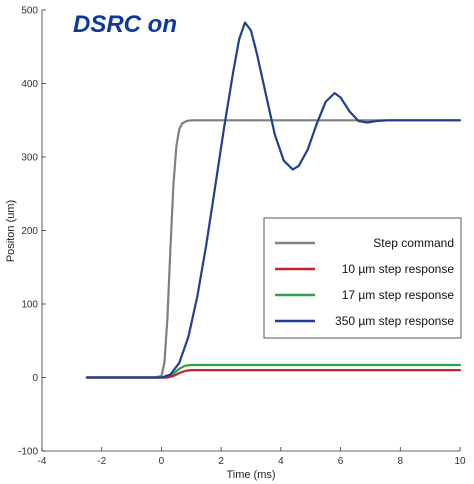 This screenshot has height=484, width=474. What do you see at coordinates (162, 461) in the screenshot?
I see `x-tick-label: 0` at bounding box center [162, 461].